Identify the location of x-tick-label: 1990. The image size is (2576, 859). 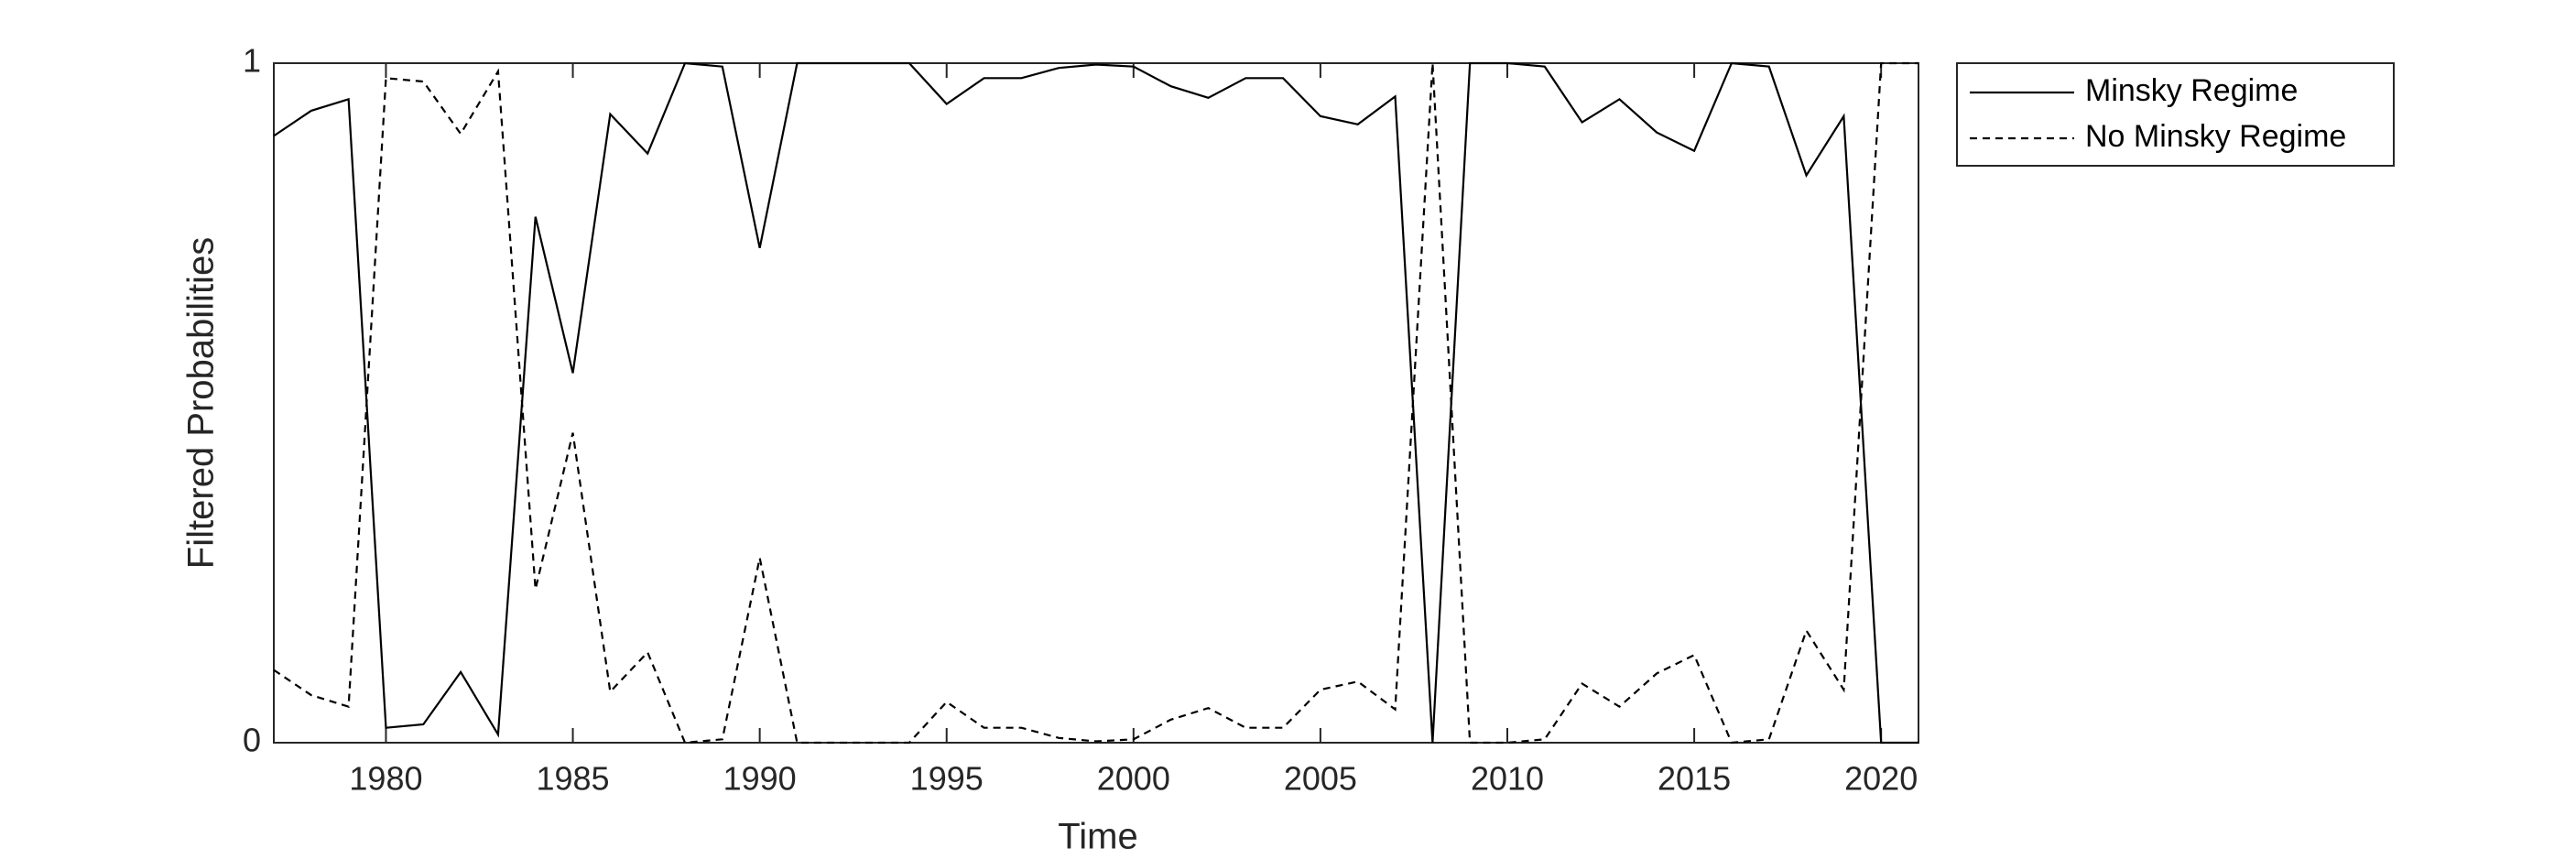
(760, 779).